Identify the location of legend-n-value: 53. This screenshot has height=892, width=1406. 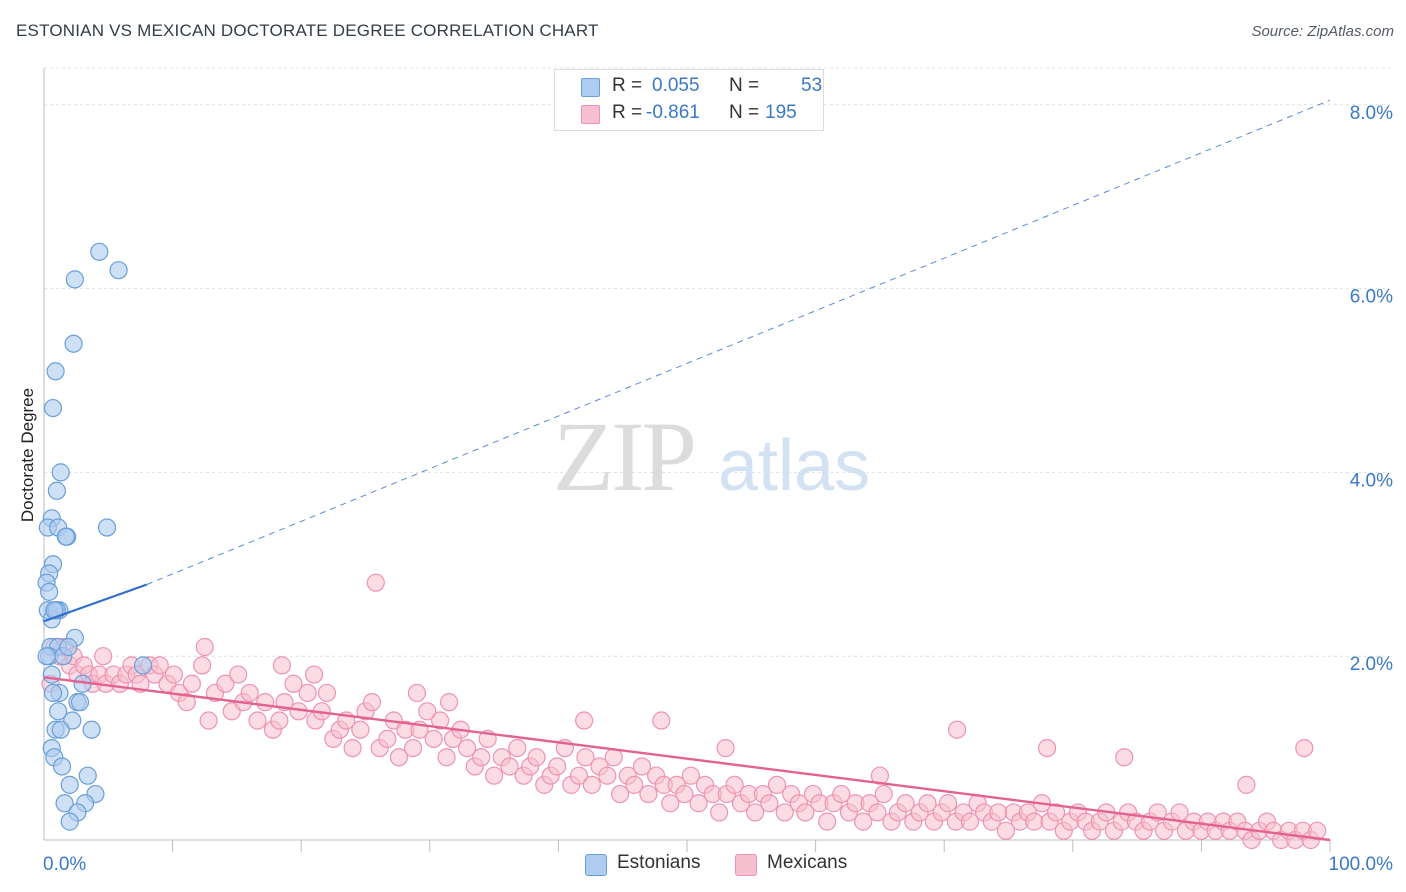
(812, 85).